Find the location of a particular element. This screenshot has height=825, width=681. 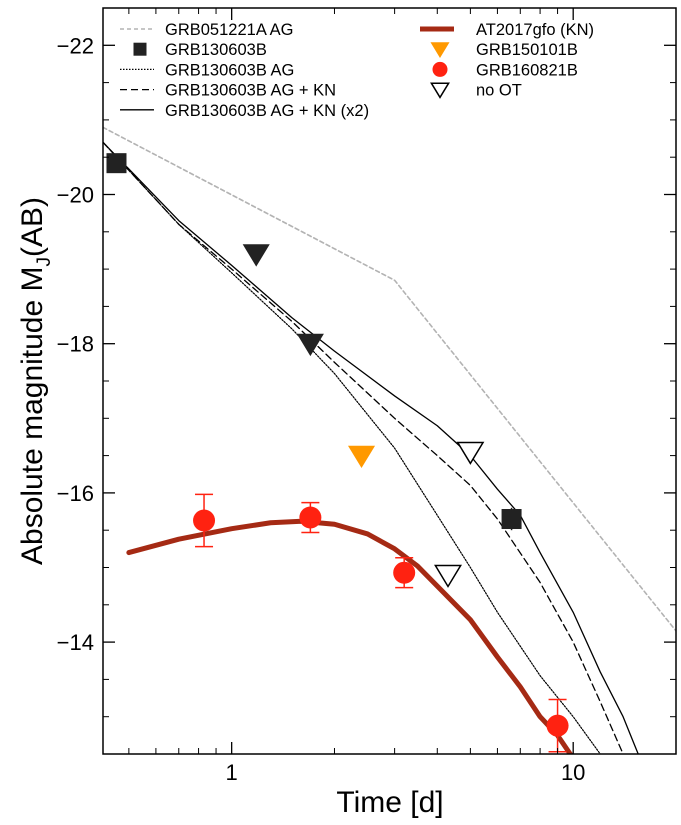

legend-item-at2017gfo-kn: AT2017gfo (KN) is located at coordinates (507, 30).